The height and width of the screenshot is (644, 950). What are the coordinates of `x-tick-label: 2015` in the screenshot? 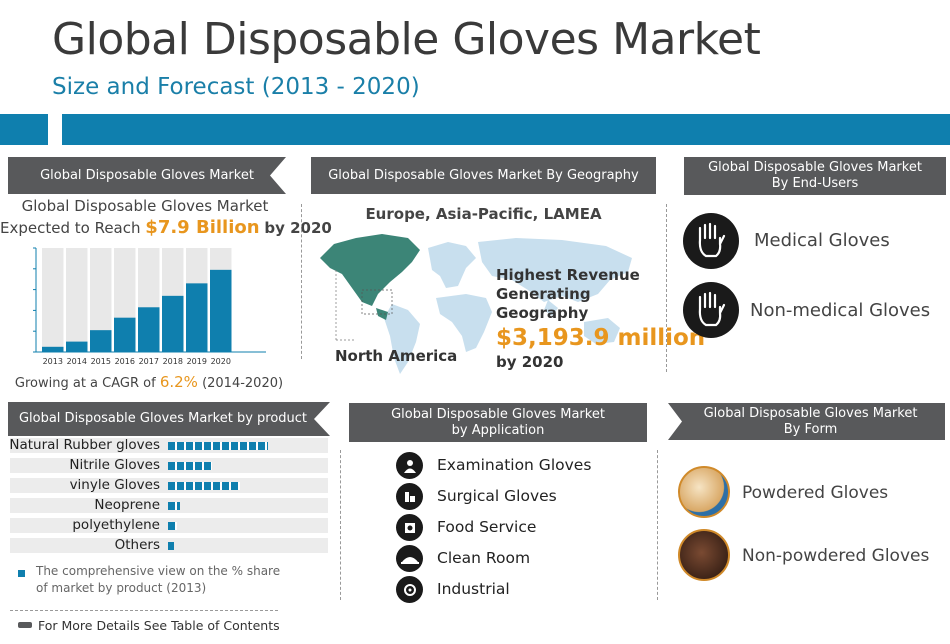 It's located at (101, 361).